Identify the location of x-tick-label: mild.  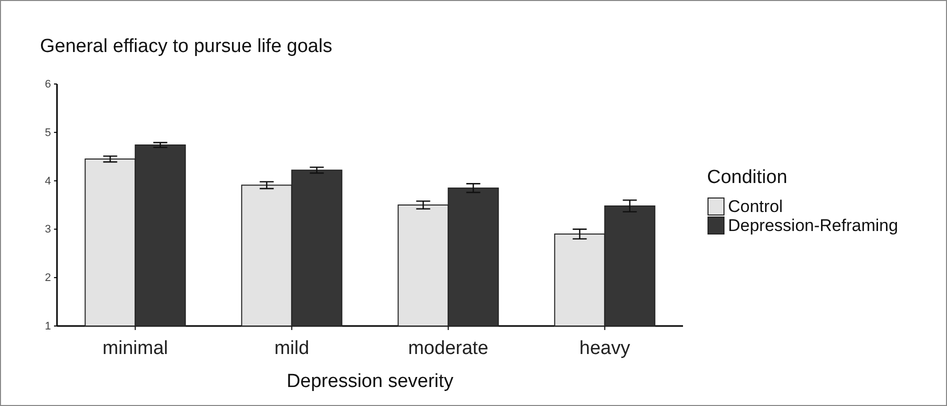
(292, 348).